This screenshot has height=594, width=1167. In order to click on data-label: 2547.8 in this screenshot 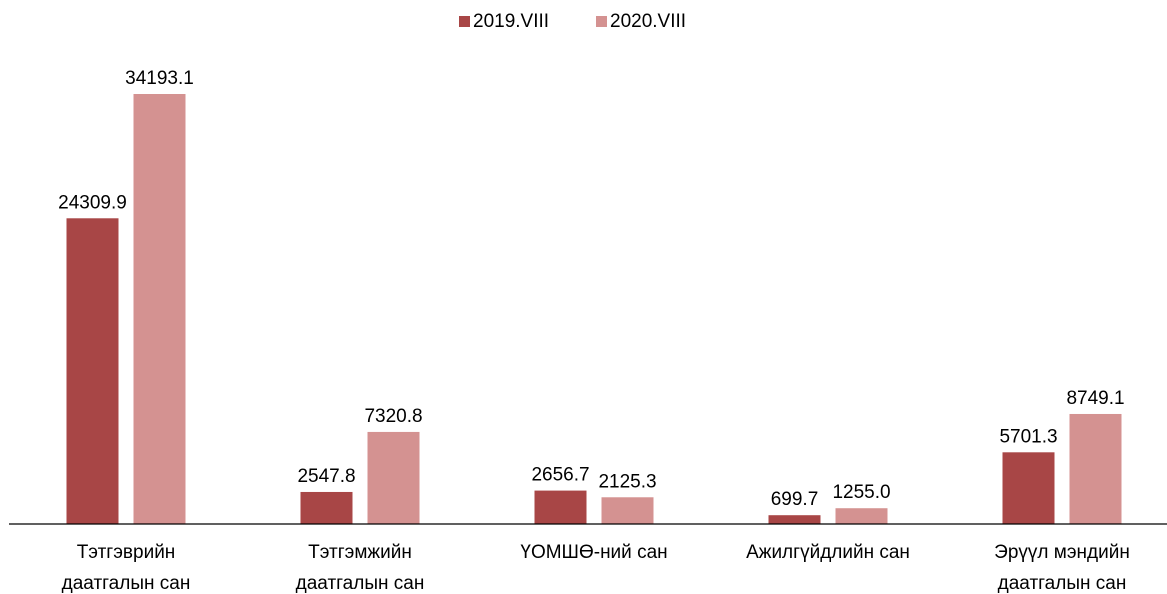, I will do `click(326, 476)`.